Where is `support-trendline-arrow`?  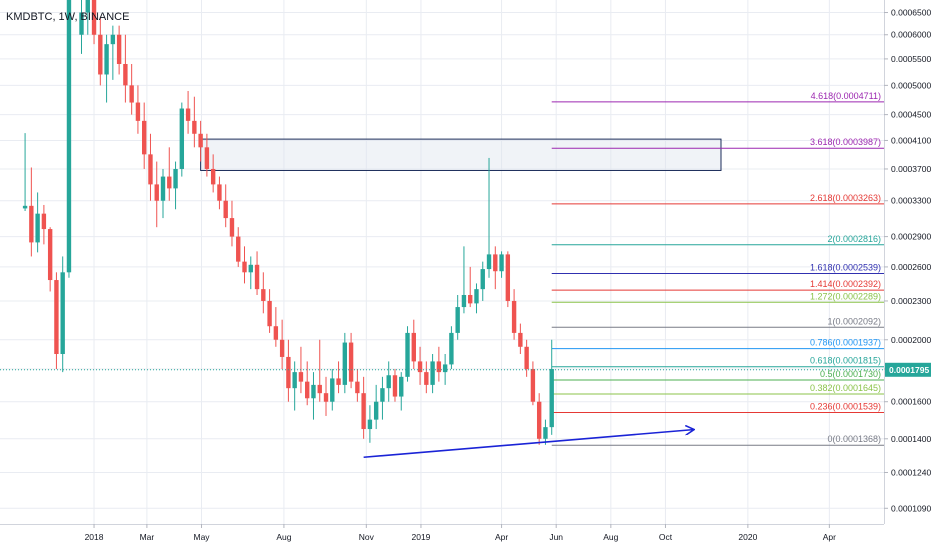
support-trendline-arrow is located at coordinates (528, 444).